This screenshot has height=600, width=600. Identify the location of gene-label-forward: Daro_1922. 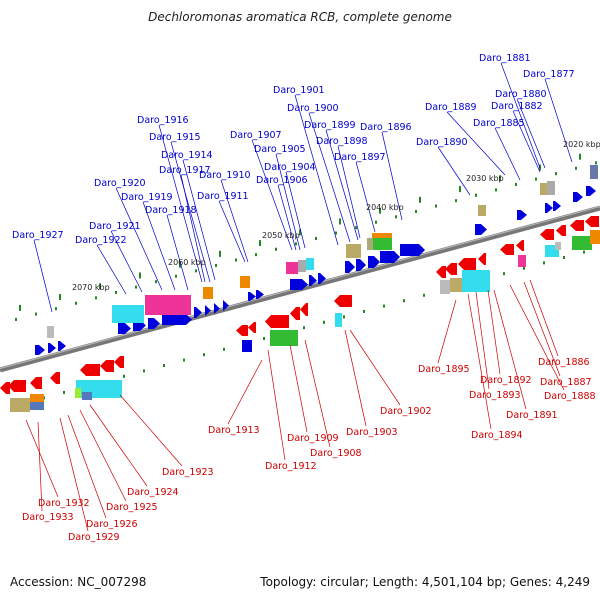
(101, 240).